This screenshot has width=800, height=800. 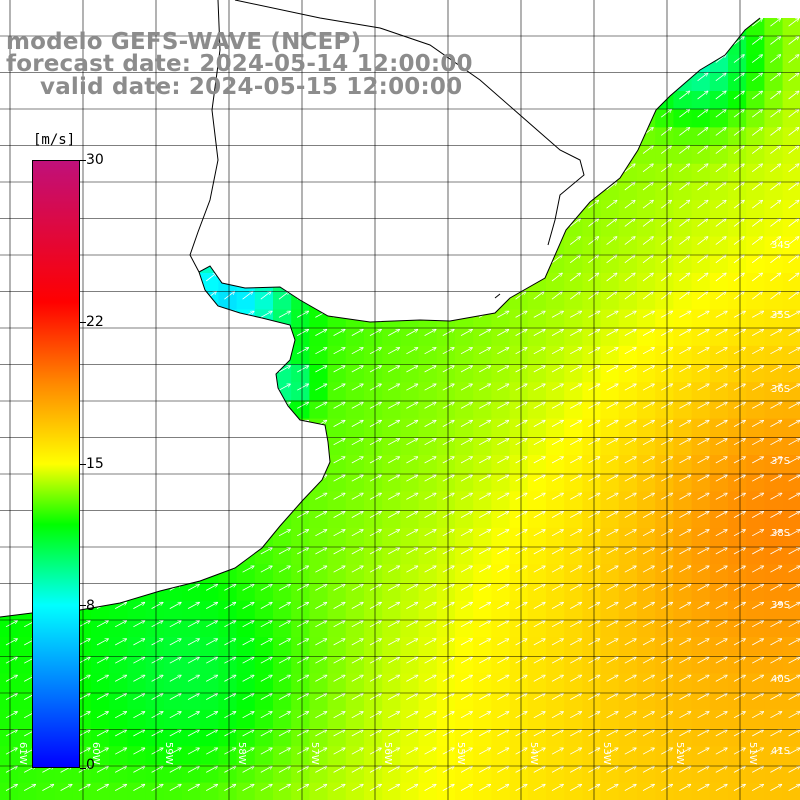 What do you see at coordinates (780, 533) in the screenshot?
I see `lat-label: 38S` at bounding box center [780, 533].